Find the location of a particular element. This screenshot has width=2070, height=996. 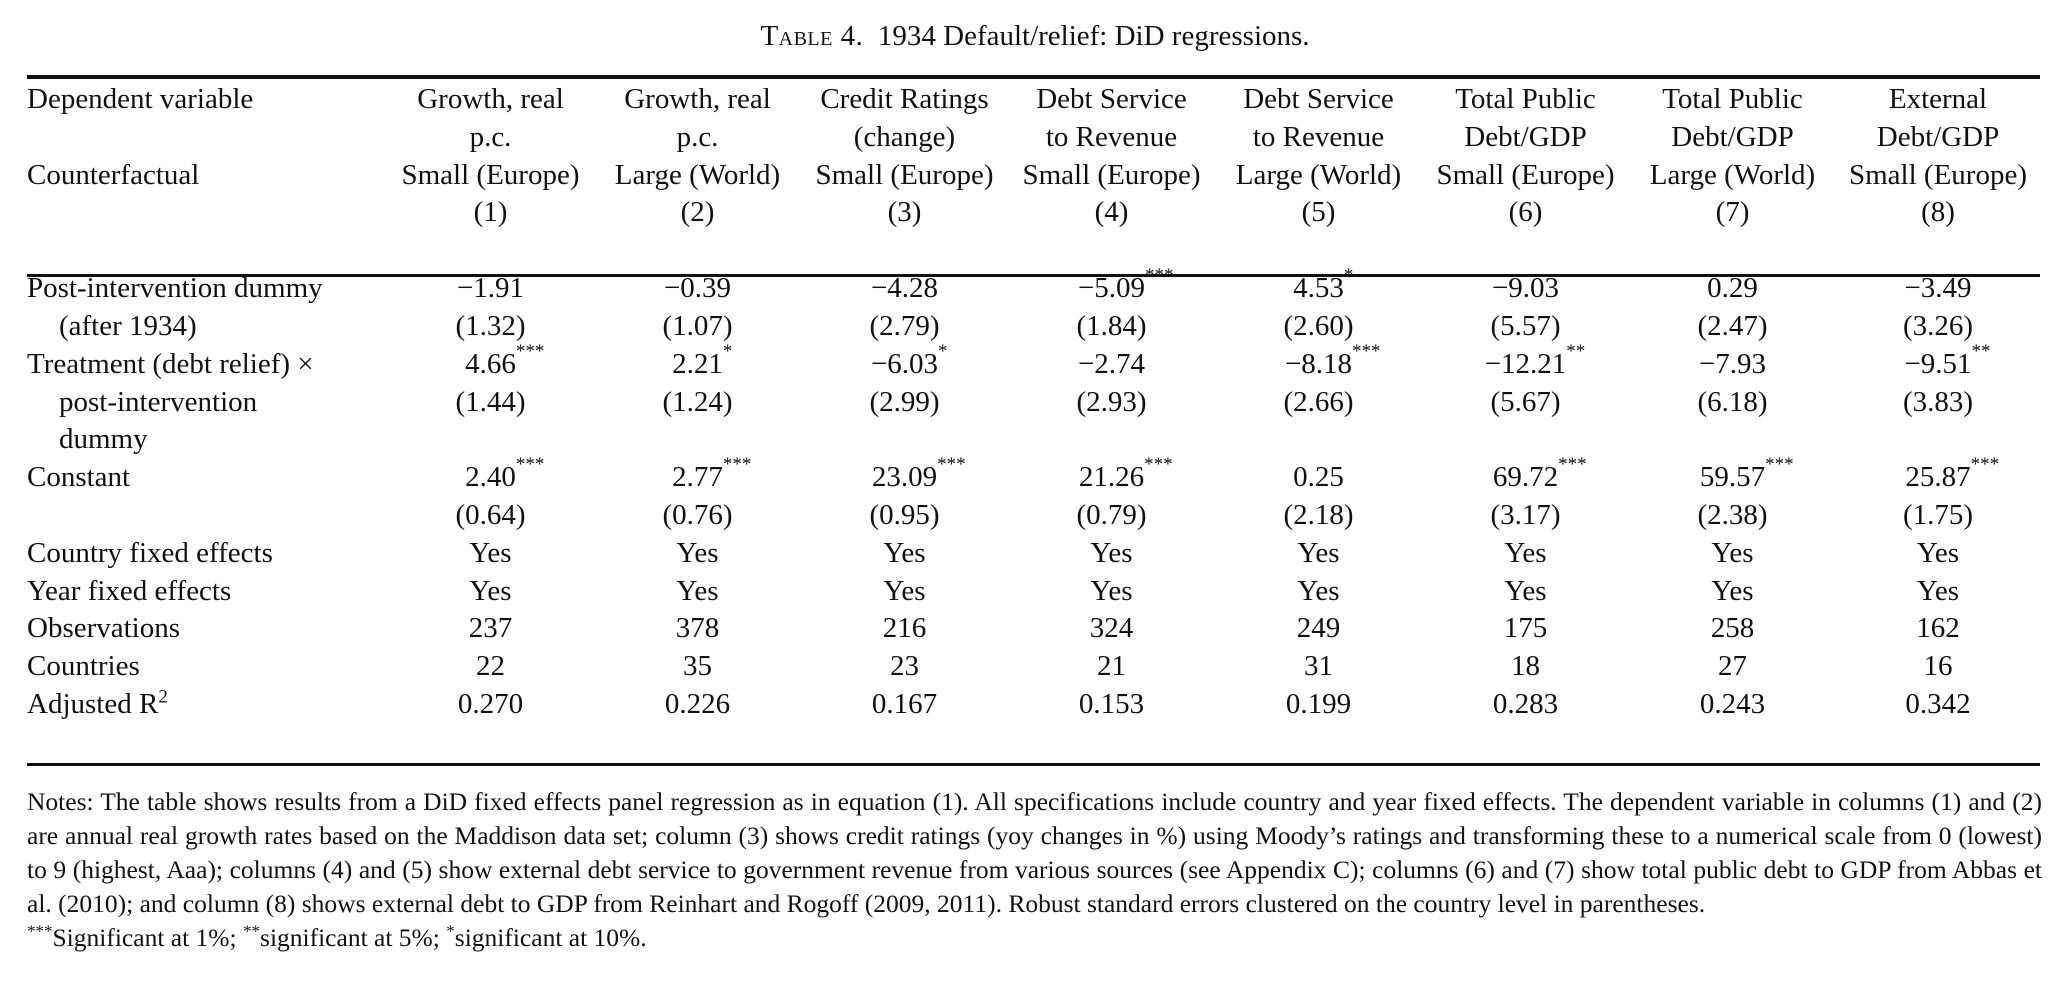

statistic-cell: 18 is located at coordinates (1525, 667).